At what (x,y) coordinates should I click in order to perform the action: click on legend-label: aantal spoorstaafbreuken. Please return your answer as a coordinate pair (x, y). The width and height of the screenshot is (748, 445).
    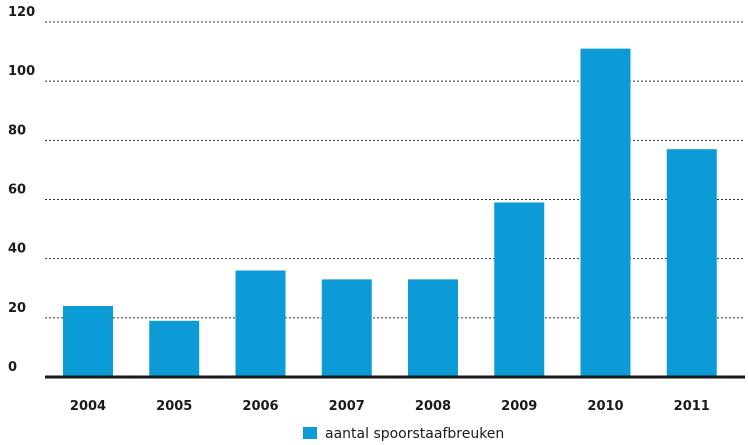
    Looking at the image, I should click on (414, 434).